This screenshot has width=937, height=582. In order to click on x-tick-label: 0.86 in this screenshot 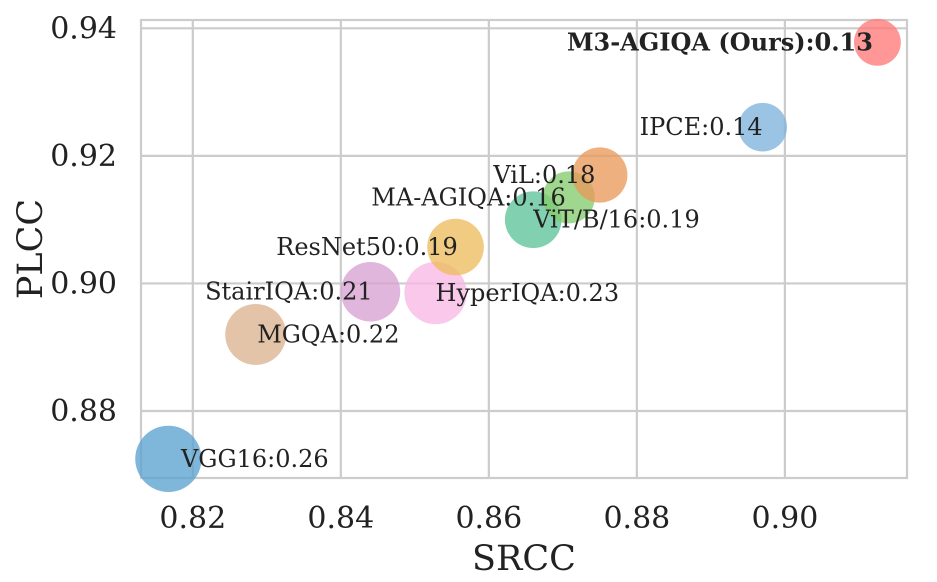, I will do `click(488, 518)`.